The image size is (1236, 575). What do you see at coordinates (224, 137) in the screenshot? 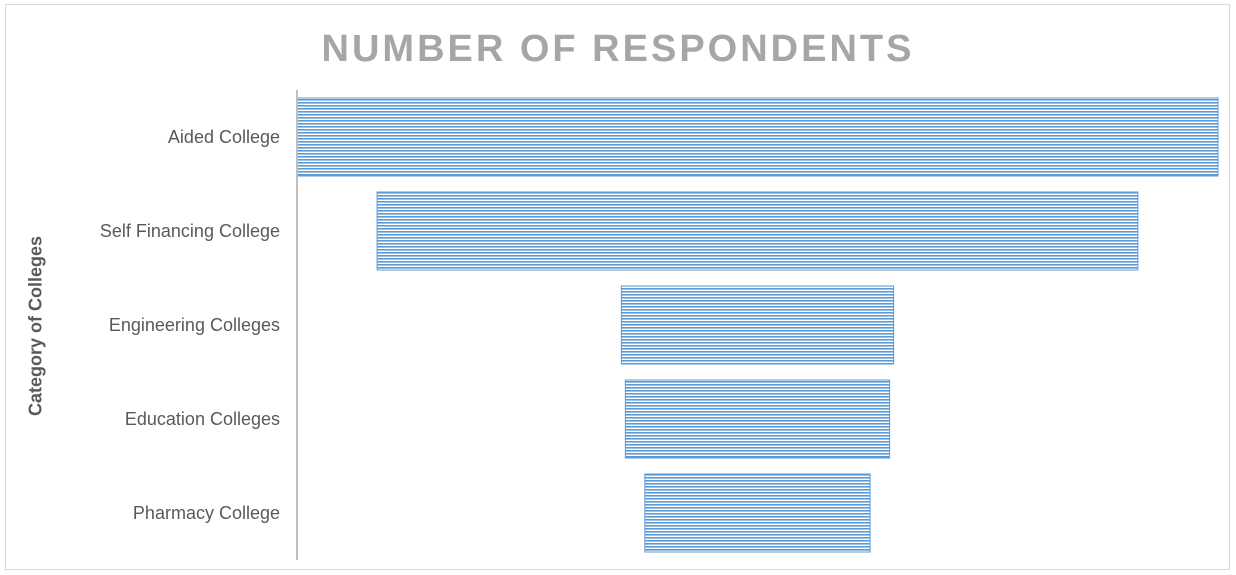
I see `category-label-aided-college: Aided College` at bounding box center [224, 137].